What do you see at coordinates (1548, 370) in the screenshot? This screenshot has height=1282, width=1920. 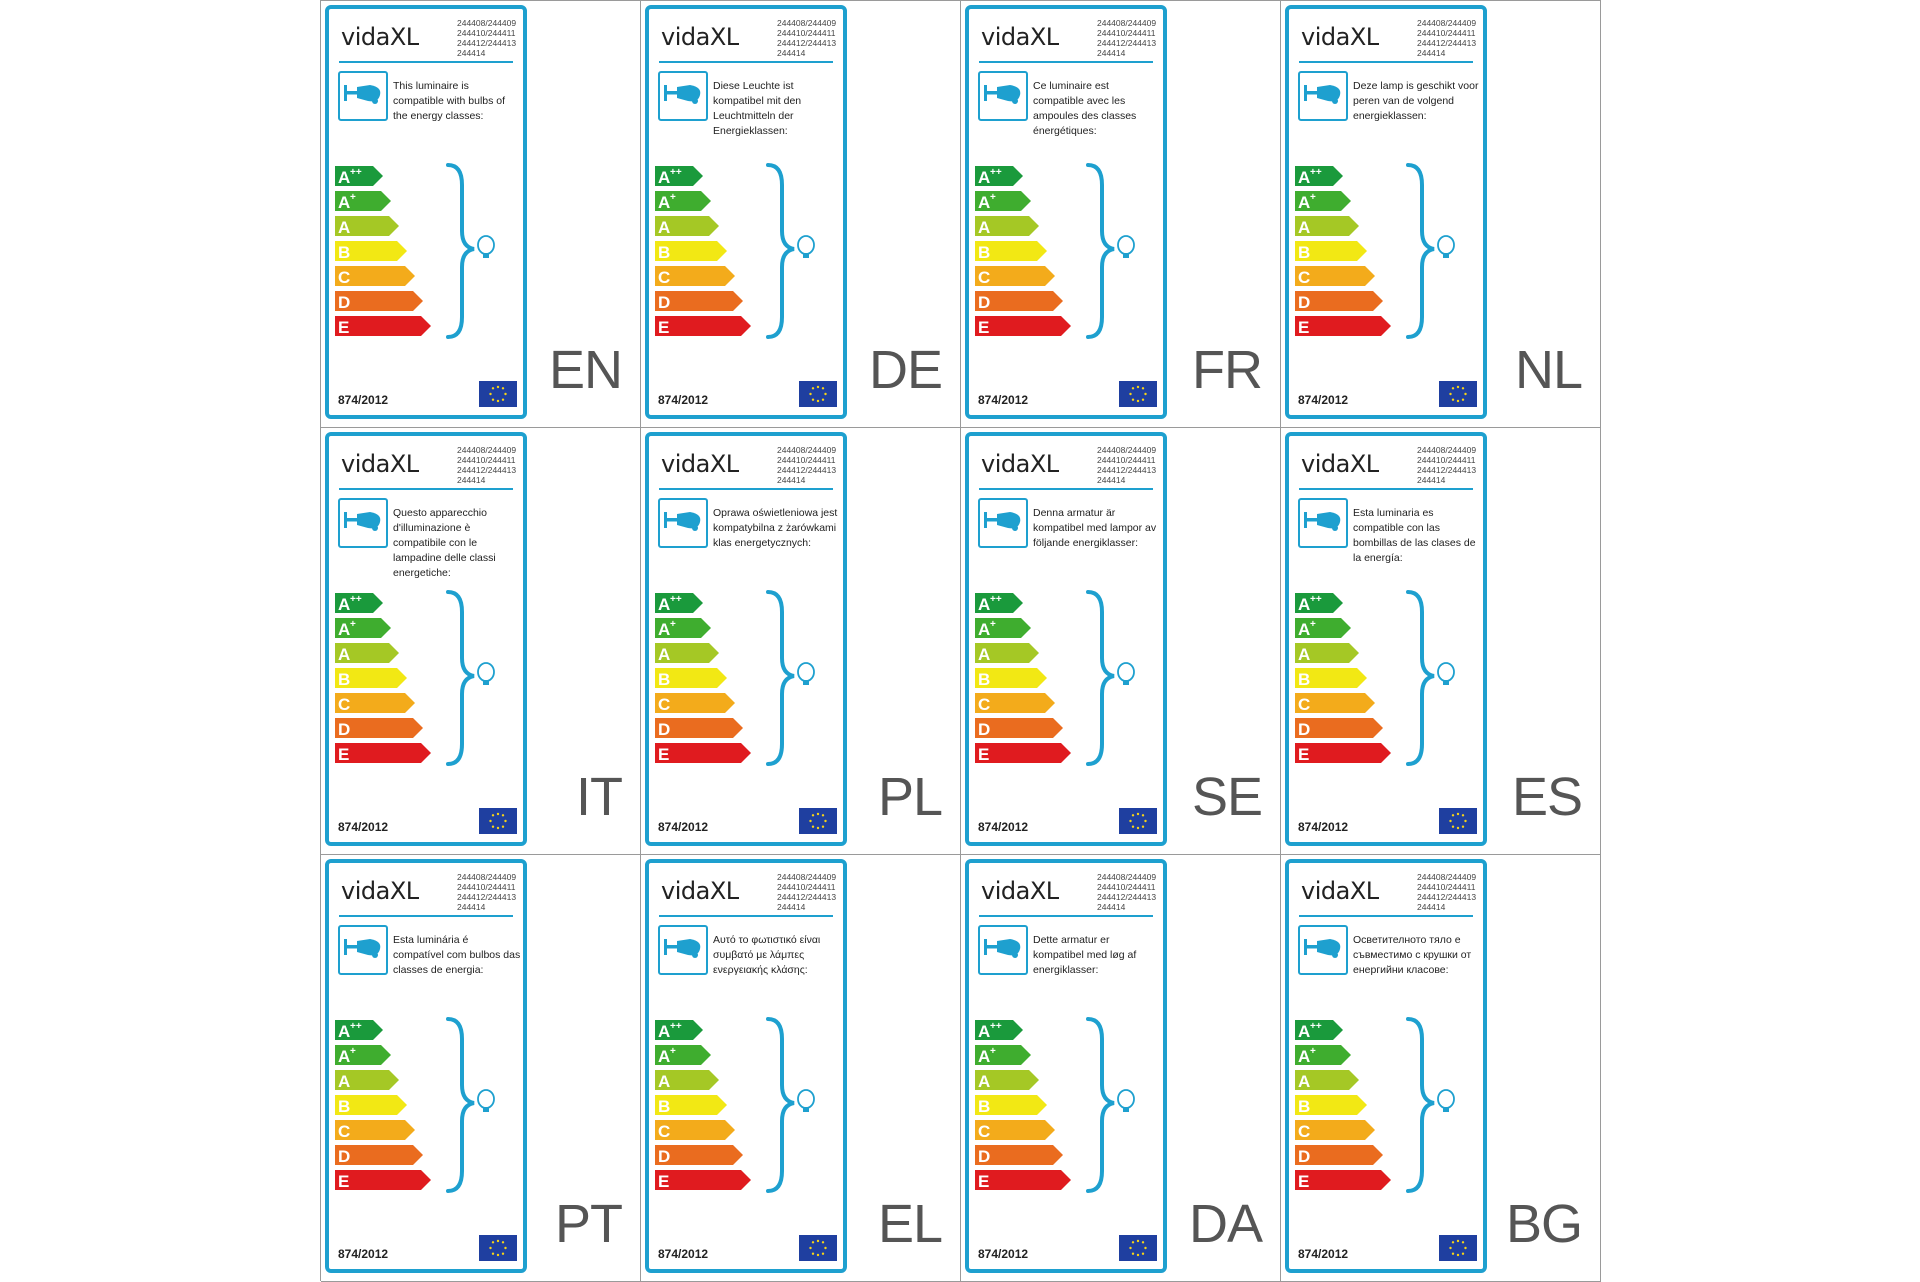 I see `language-code: NL` at bounding box center [1548, 370].